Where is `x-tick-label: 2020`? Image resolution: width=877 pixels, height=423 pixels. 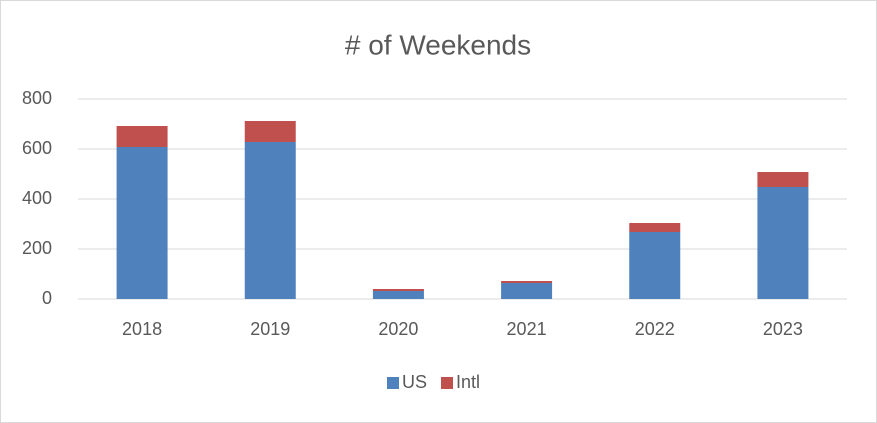
x-tick-label: 2020 is located at coordinates (398, 329).